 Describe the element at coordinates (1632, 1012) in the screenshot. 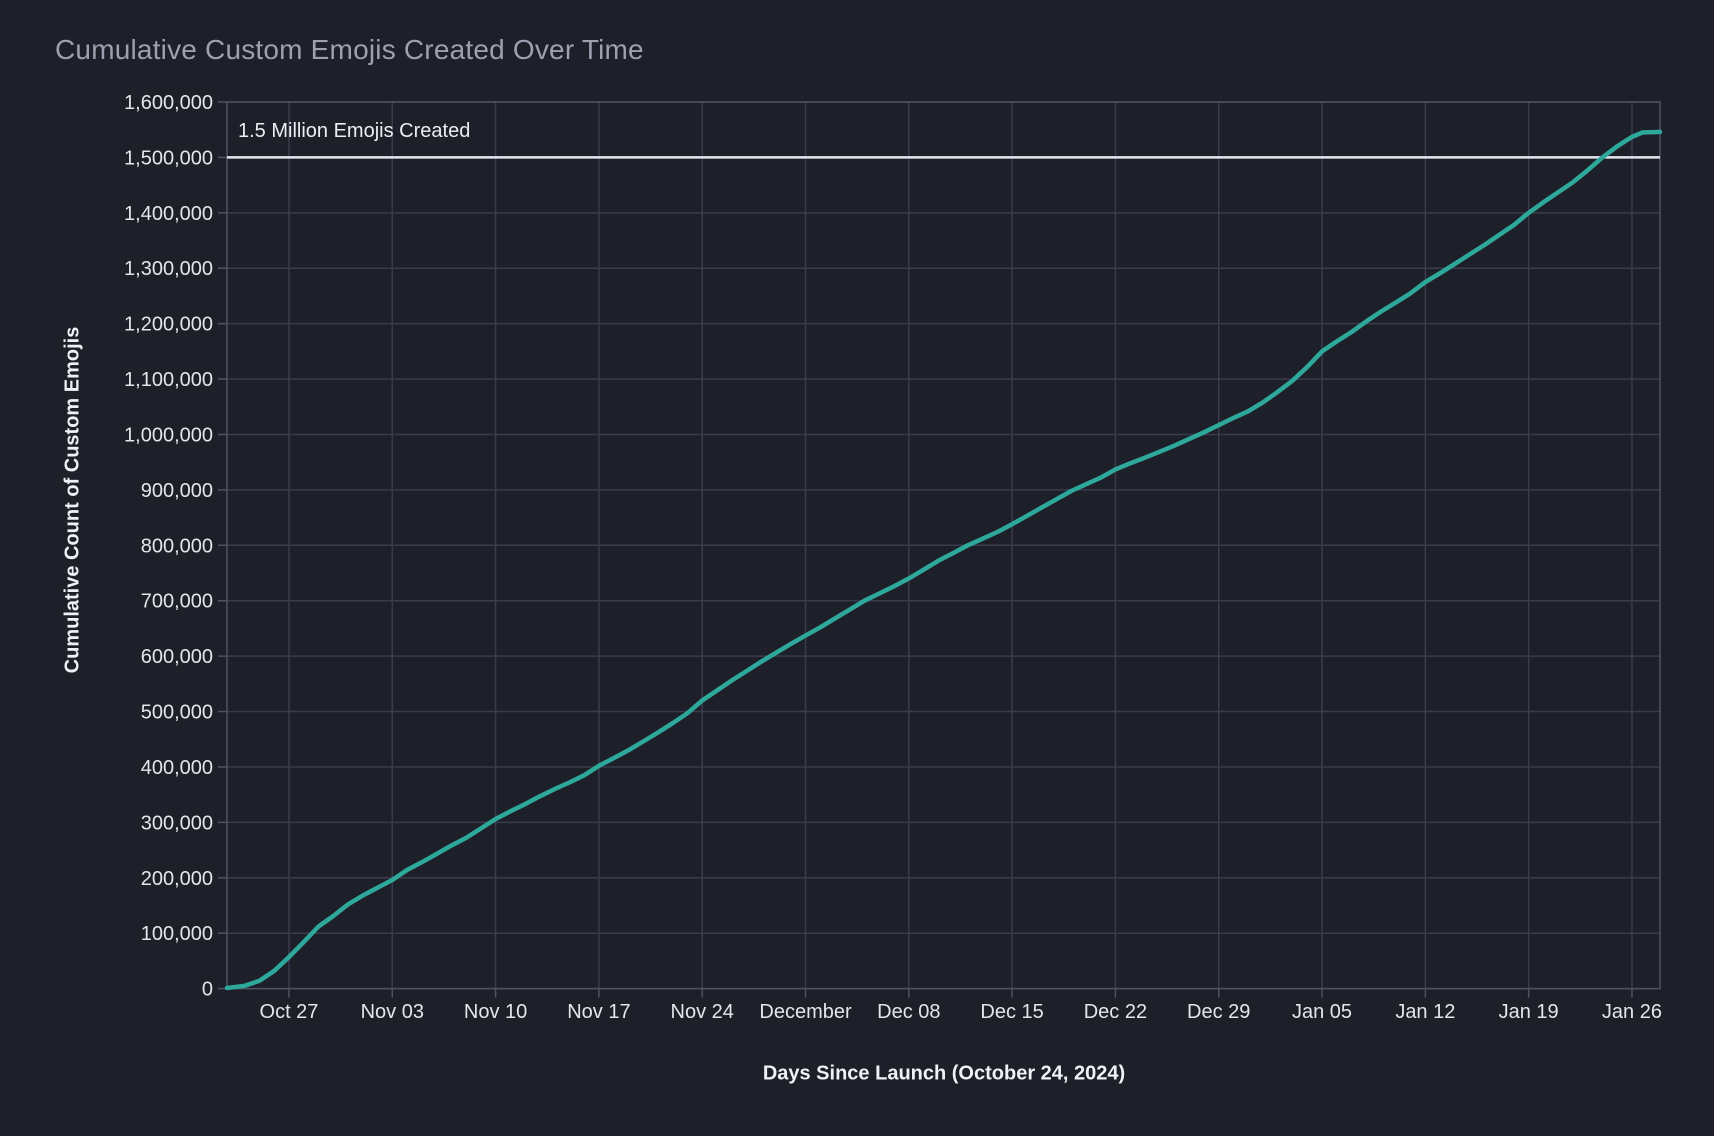

I see `x-tick-label: Jan 26` at that location.